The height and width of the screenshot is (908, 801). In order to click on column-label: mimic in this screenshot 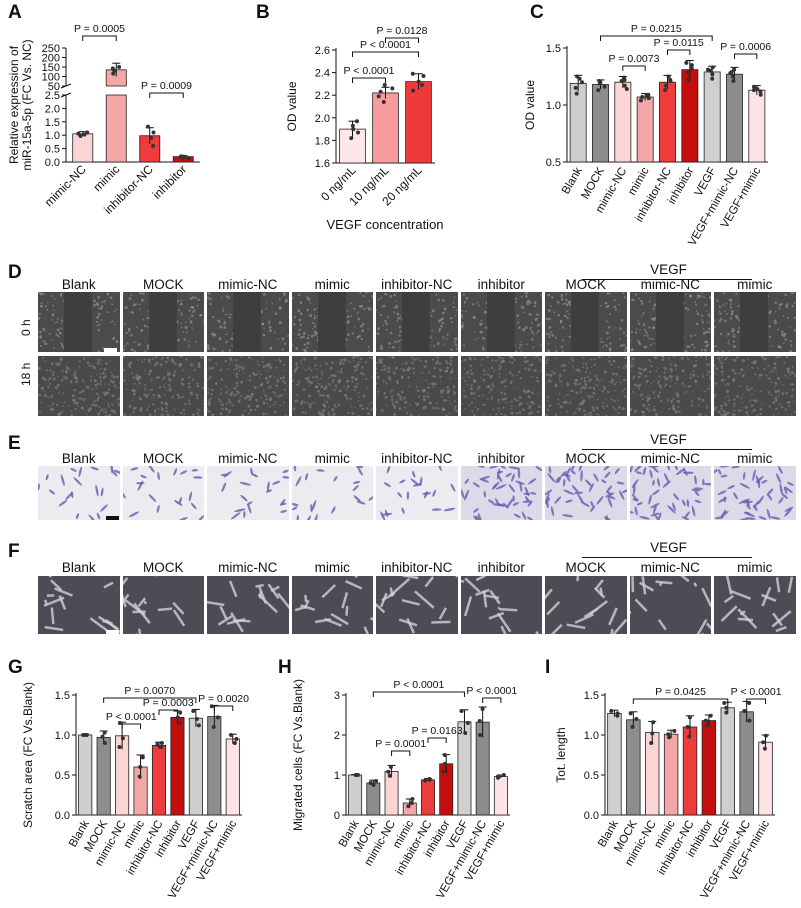, I will do `click(755, 458)`.